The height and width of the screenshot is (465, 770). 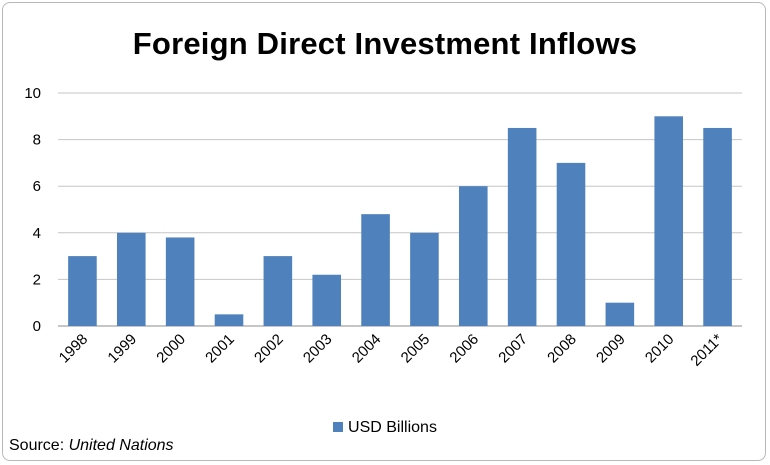 I want to click on y-tick-label: 2, so click(x=37, y=279).